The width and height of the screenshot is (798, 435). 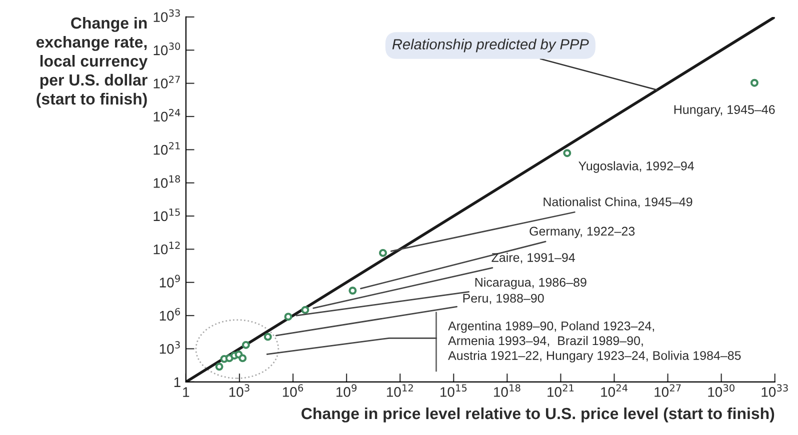 What do you see at coordinates (594, 341) in the screenshot?
I see `annotation: Argentina 1989–90, Poland 1923–24, Armenia 1993–94, Brazil 1989–90, Austria 1921–22, Hungary 1923–24, Bolivia 1984–85` at bounding box center [594, 341].